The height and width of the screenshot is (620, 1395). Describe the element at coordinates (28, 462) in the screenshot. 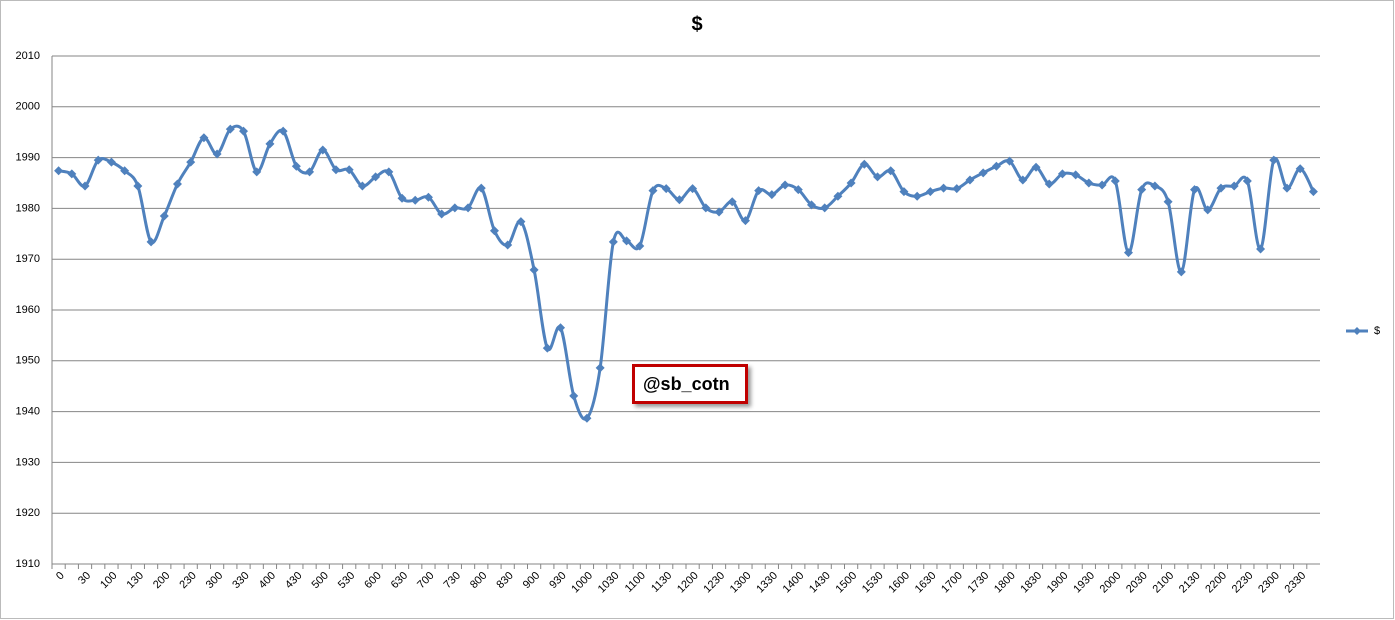

I see `y-tick-label: 1930` at that location.